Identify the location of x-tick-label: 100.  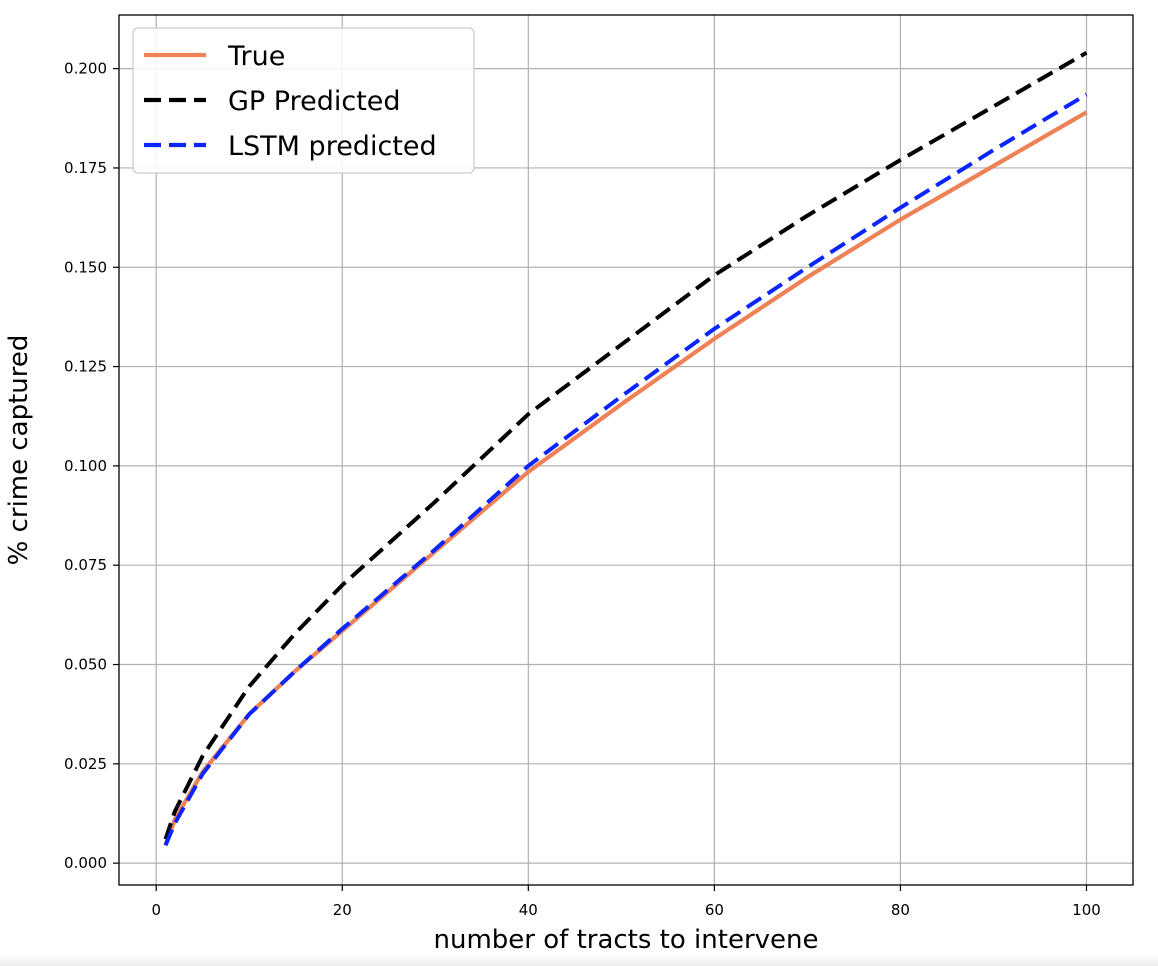
(1086, 910).